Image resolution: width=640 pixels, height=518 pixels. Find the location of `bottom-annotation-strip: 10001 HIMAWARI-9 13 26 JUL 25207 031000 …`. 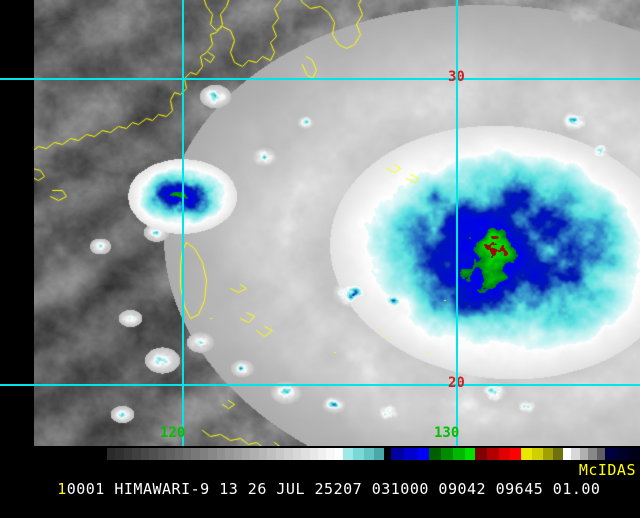

bottom-annotation-strip: 10001 HIMAWARI-9 13 26 JUL 25207 031000 … is located at coordinates (320, 472).